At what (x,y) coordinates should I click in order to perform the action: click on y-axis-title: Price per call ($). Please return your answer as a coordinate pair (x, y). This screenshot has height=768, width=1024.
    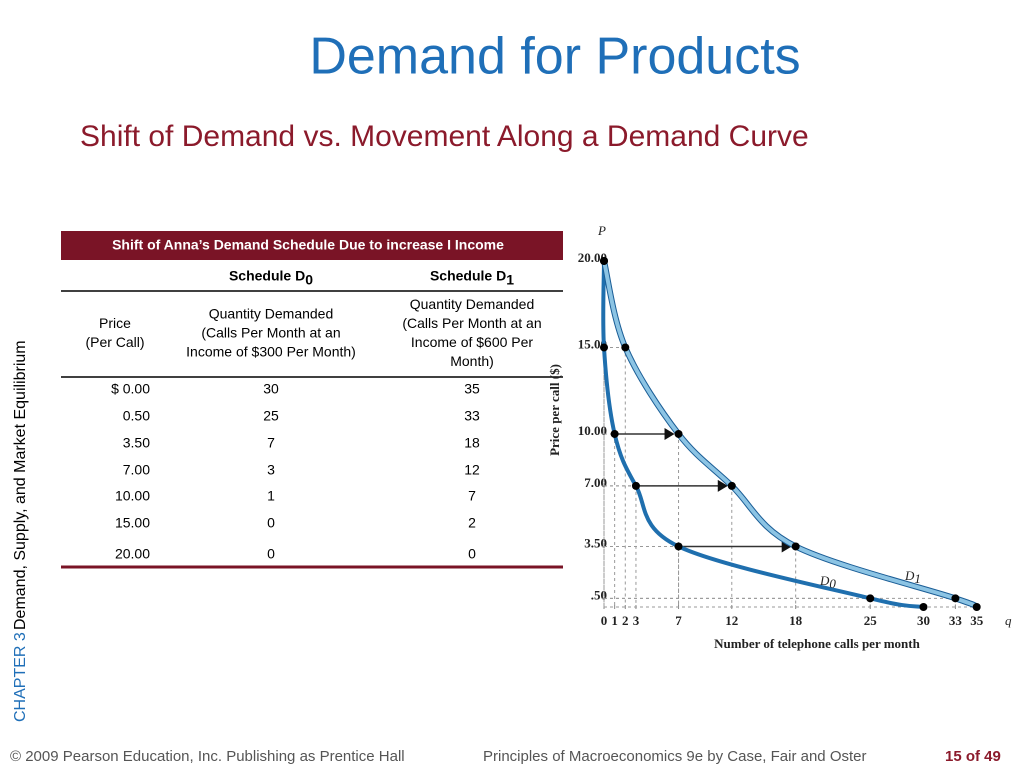
    Looking at the image, I should click on (554, 410).